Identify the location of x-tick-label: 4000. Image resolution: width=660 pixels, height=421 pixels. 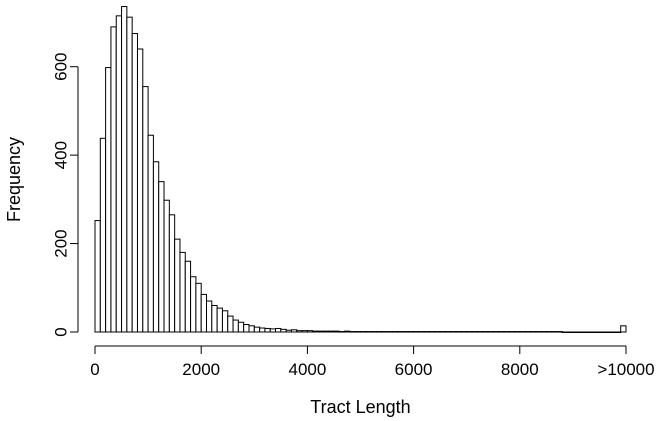
(307, 369).